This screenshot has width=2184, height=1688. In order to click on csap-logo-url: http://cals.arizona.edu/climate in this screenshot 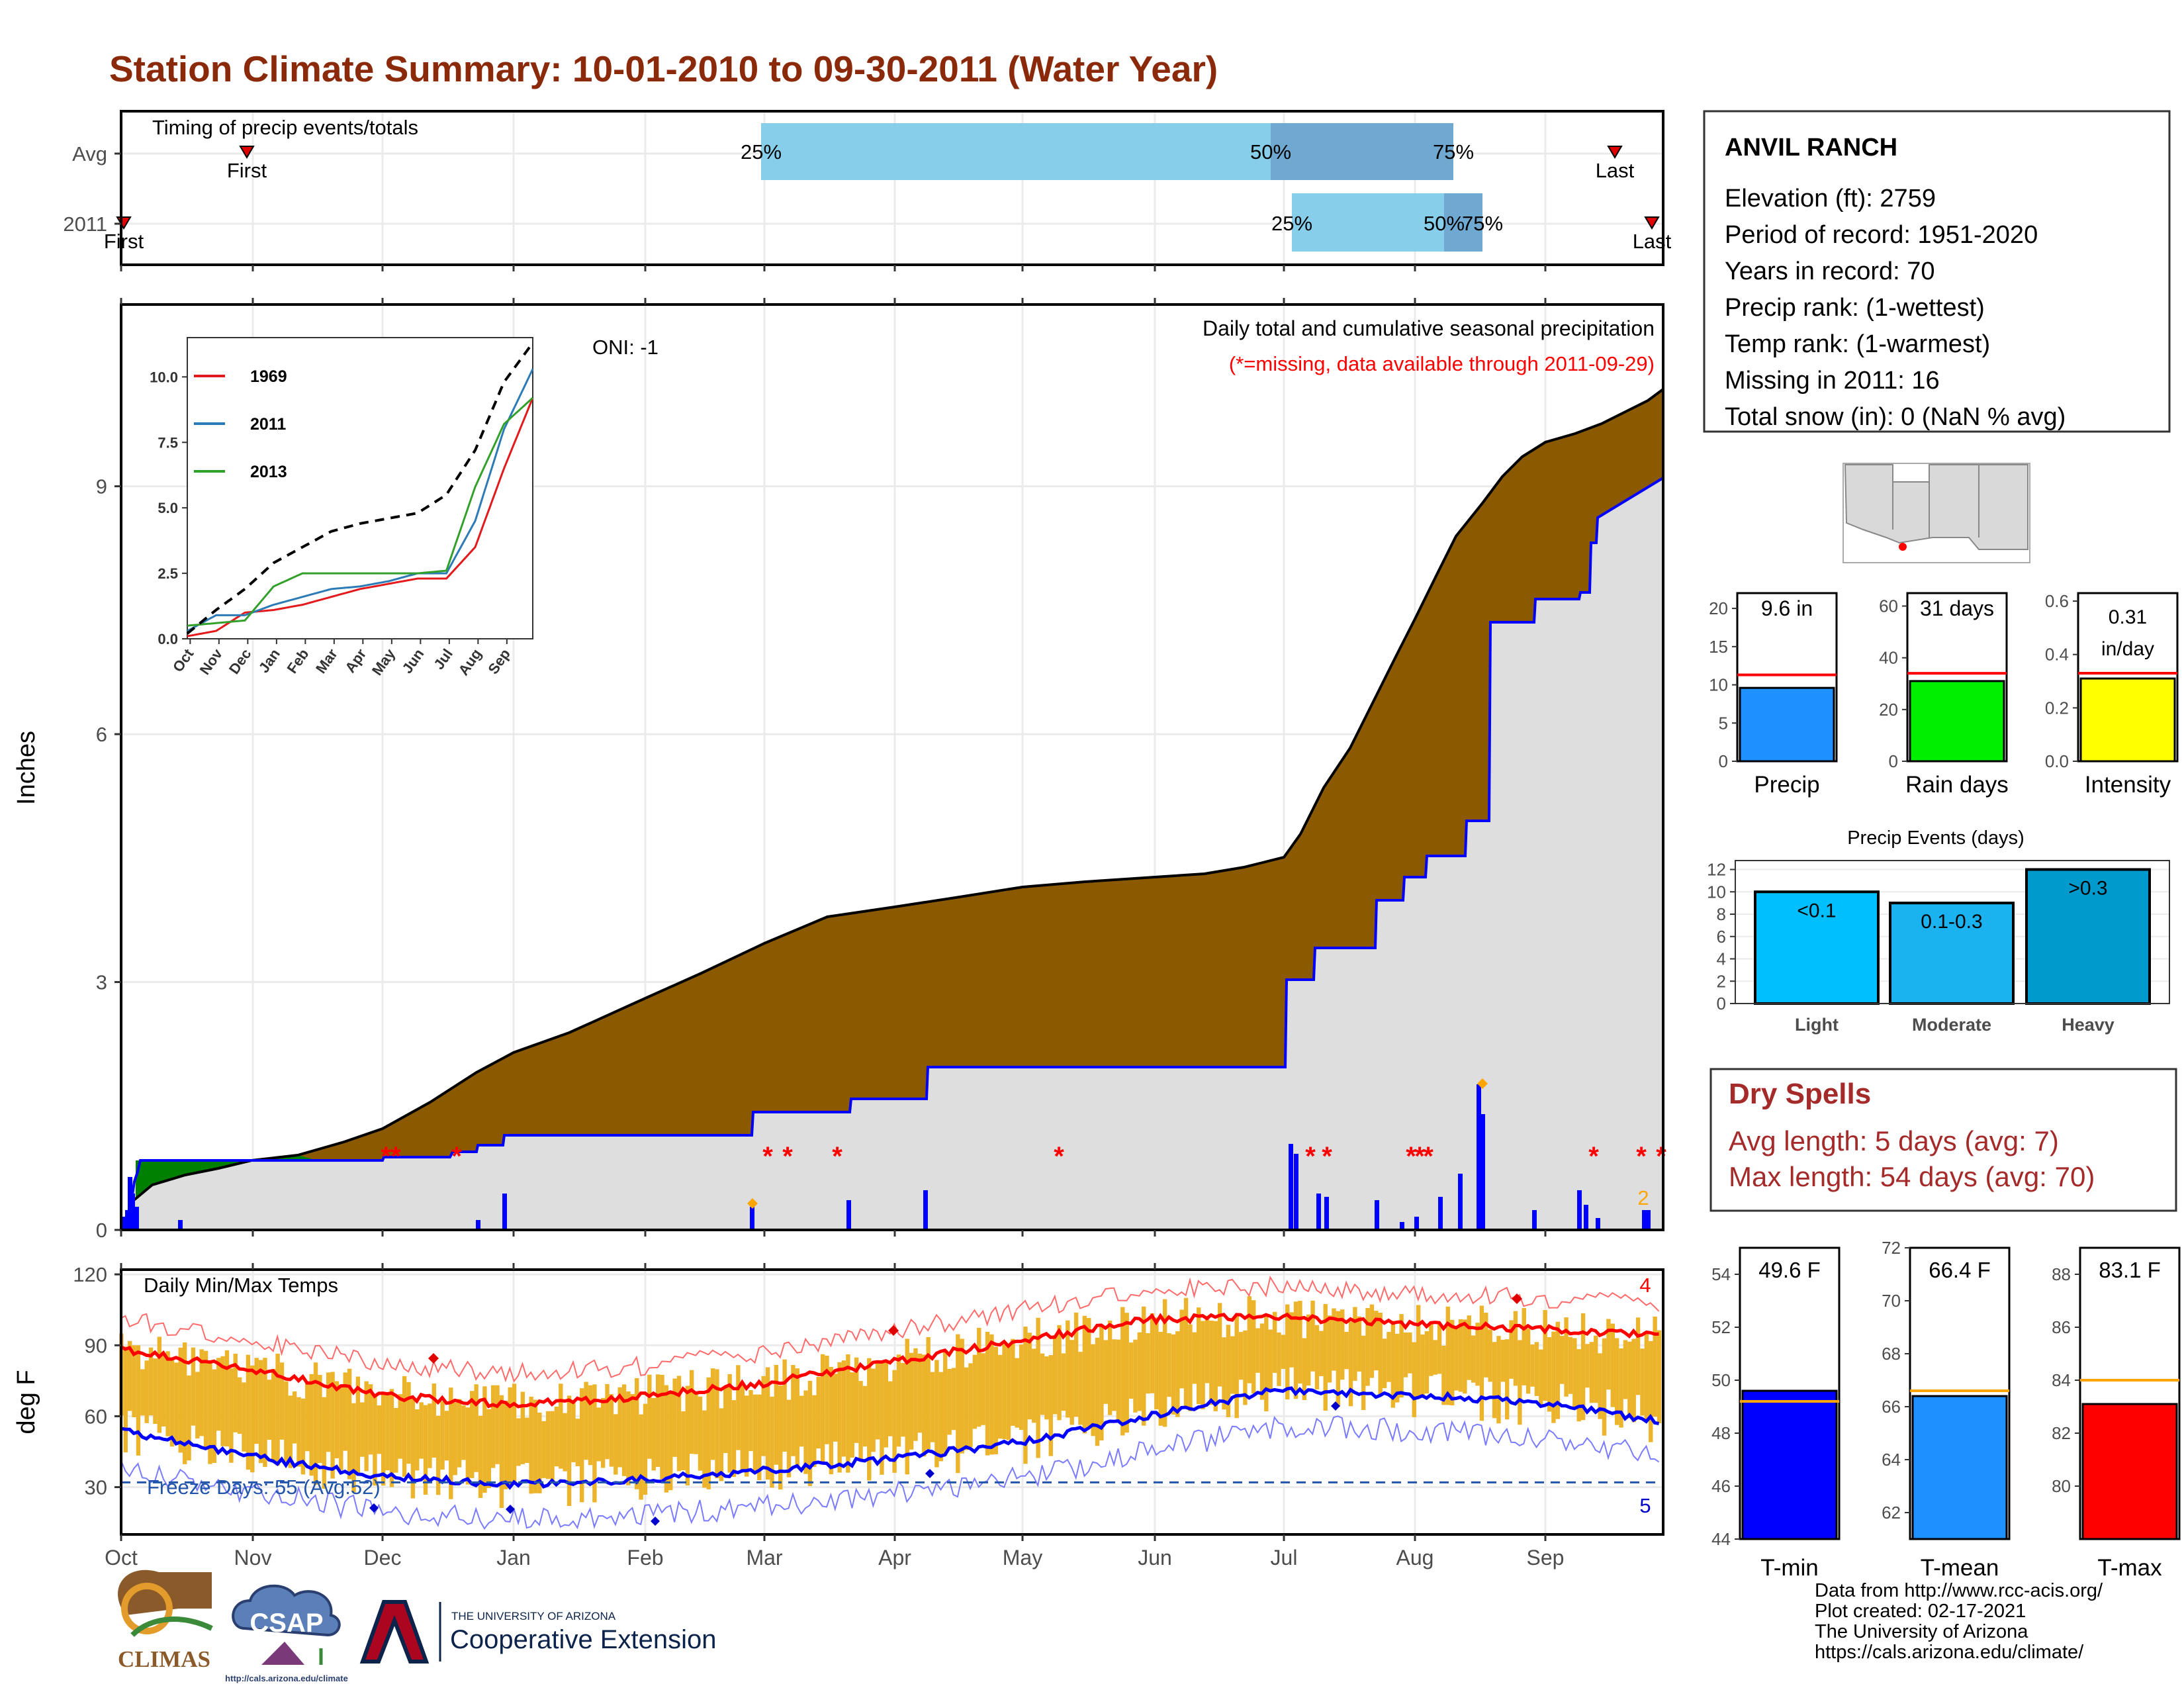, I will do `click(286, 1678)`.